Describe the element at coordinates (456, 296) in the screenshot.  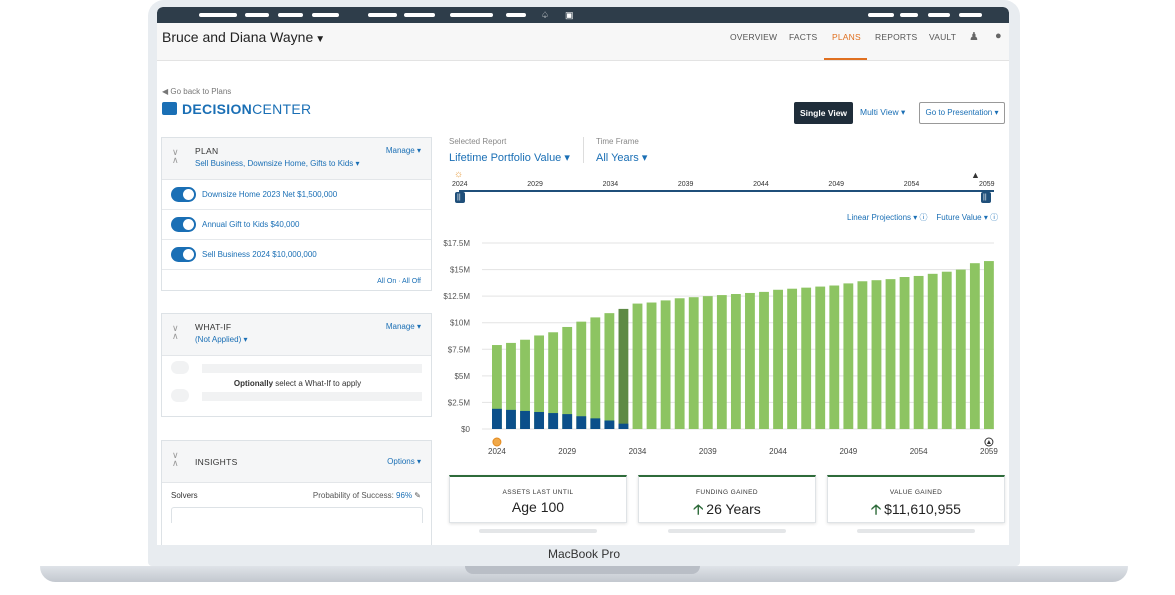
I see `y-tick-label: $12.5M` at that location.